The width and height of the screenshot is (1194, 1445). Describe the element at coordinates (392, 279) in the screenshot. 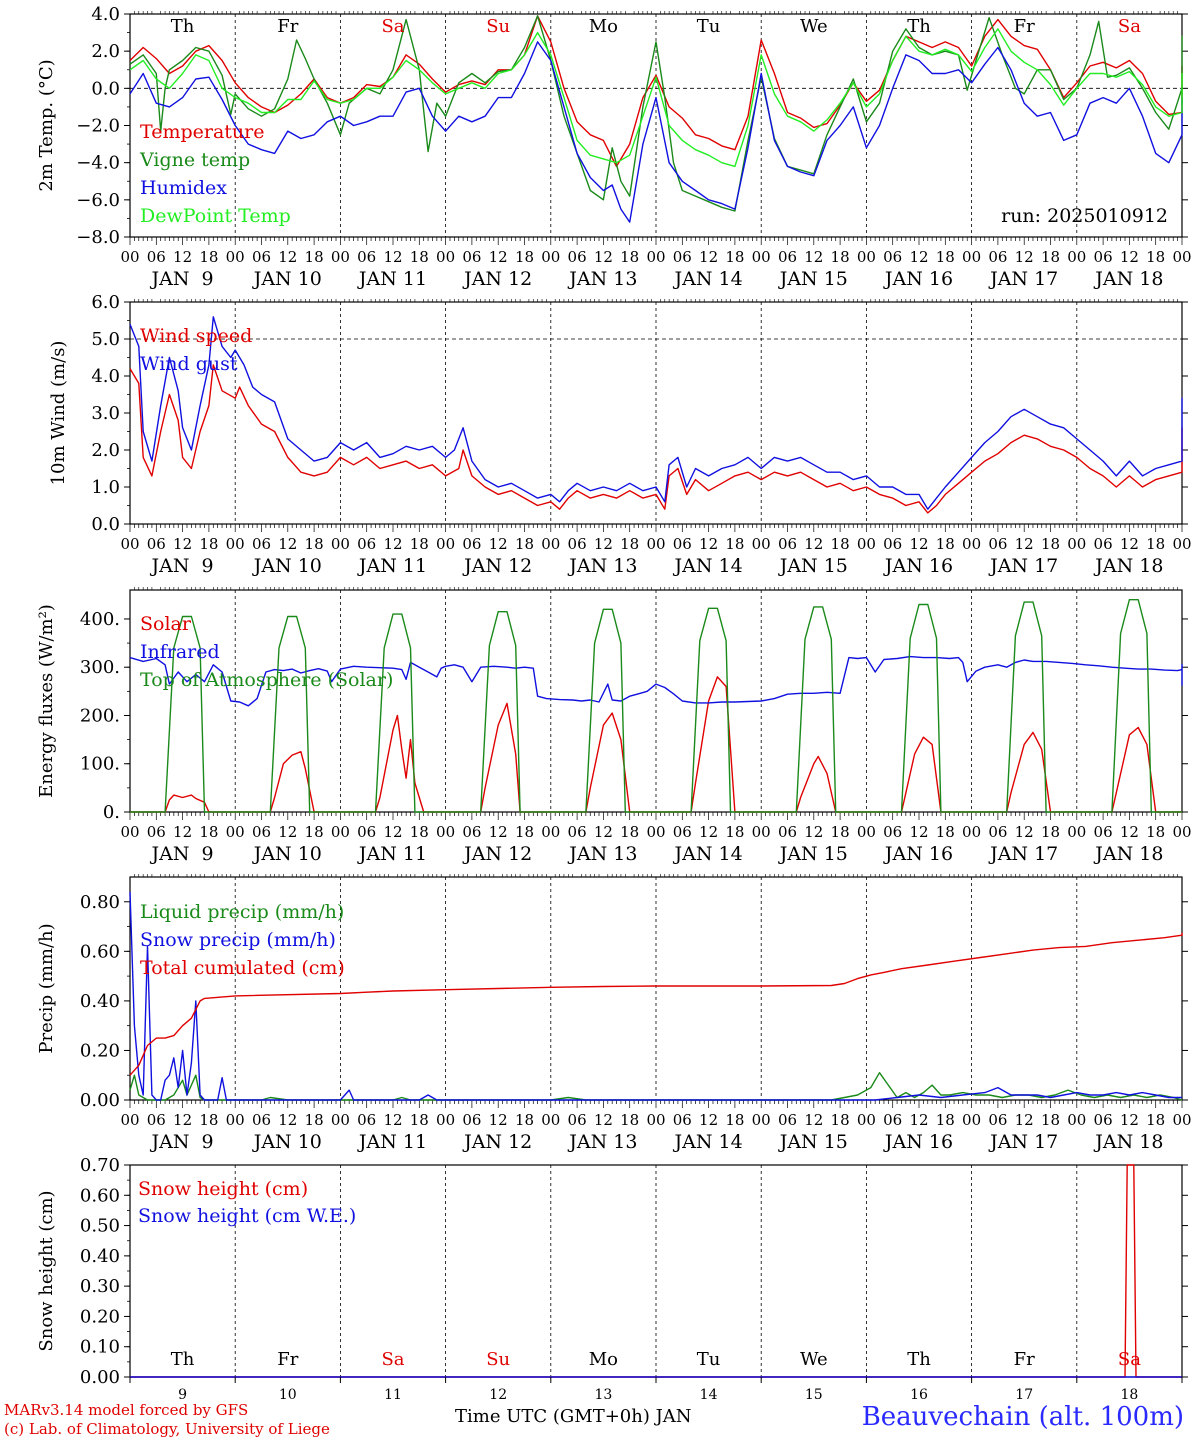

I see `date-label: JAN 11` at that location.